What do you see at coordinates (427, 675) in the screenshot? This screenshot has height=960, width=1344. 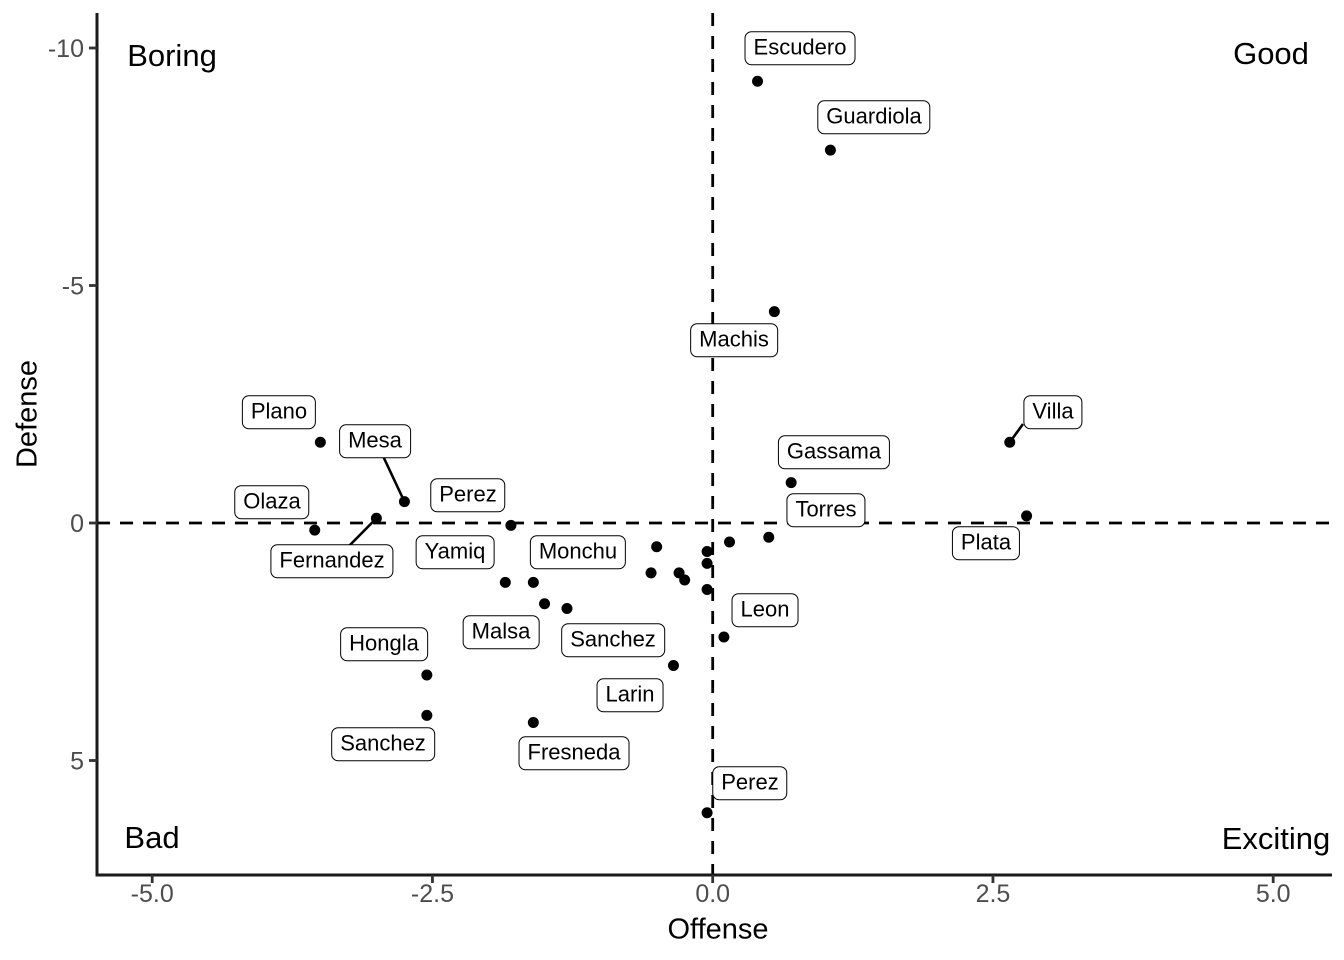 I see `data-point-hongla` at bounding box center [427, 675].